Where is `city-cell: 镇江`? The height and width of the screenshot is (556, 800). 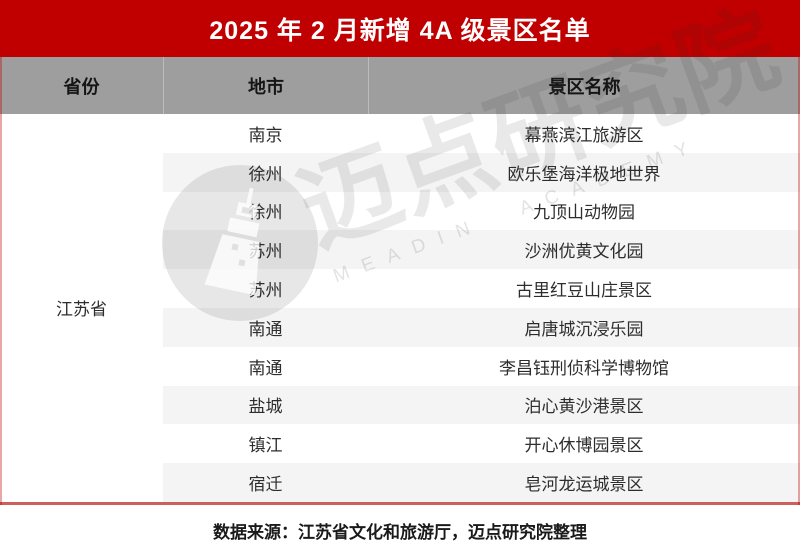 city-cell: 镇江 is located at coordinates (265, 446).